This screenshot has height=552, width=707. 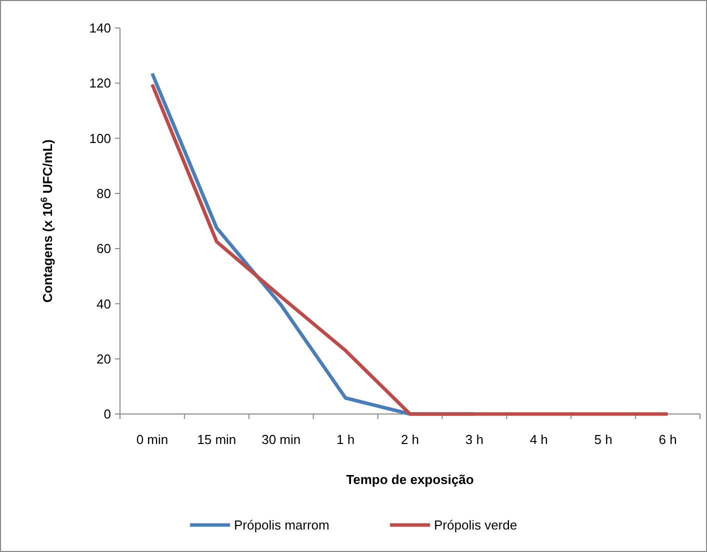 I want to click on x-tick-label: 3 h, so click(x=474, y=439).